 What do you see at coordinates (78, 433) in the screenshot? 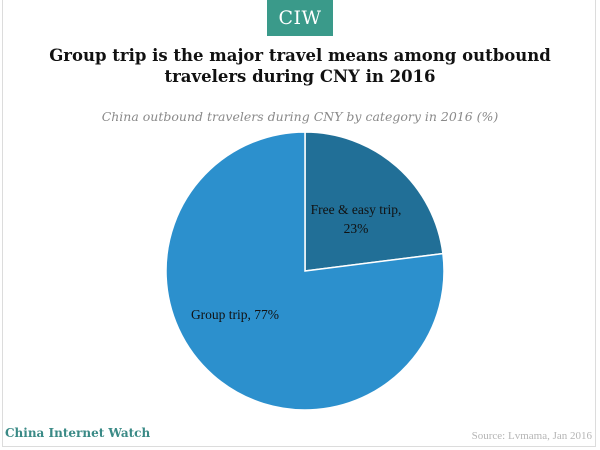
I see `footer-brand: China Internet Watch` at bounding box center [78, 433].